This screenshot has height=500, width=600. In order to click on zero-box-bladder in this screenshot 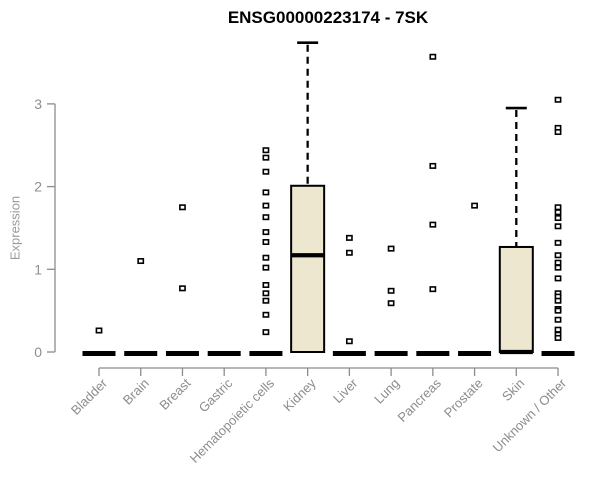, I will do `click(99, 353)`.